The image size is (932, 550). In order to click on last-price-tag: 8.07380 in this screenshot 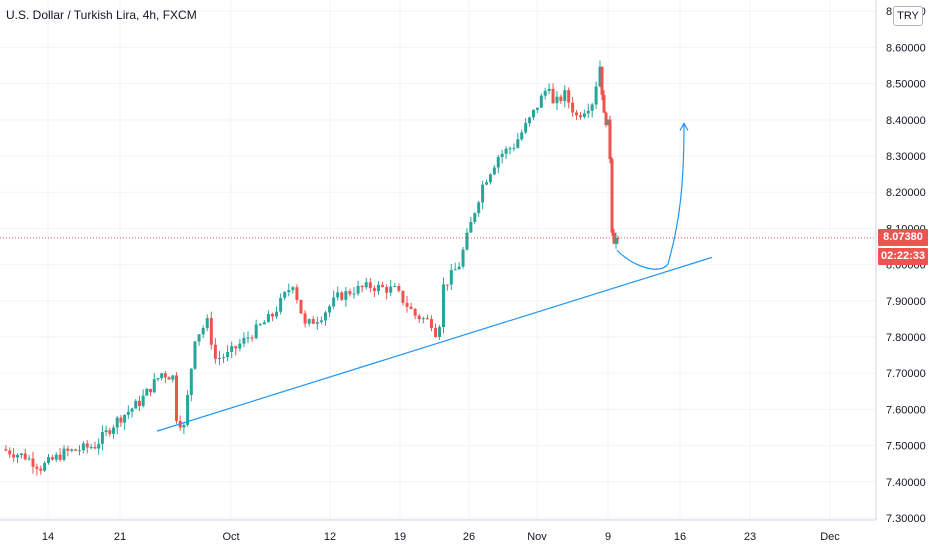, I will do `click(903, 237)`.